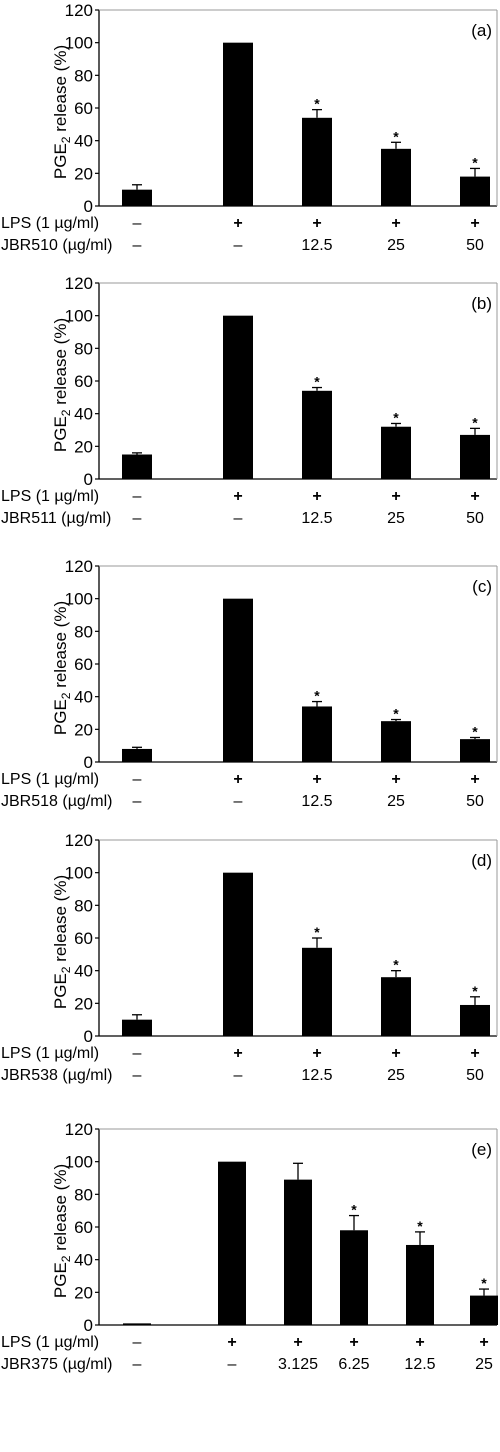 The image size is (500, 1452). I want to click on compound-row-label: JBR375 (µg/ml), so click(56, 1364).